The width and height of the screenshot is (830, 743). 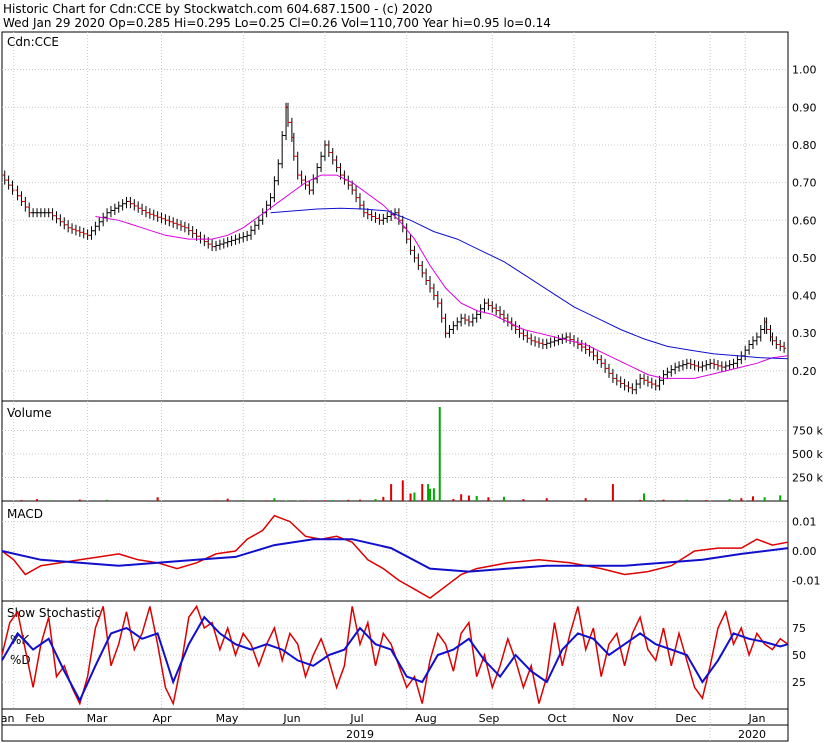 I want to click on macd-lines, so click(x=395, y=556).